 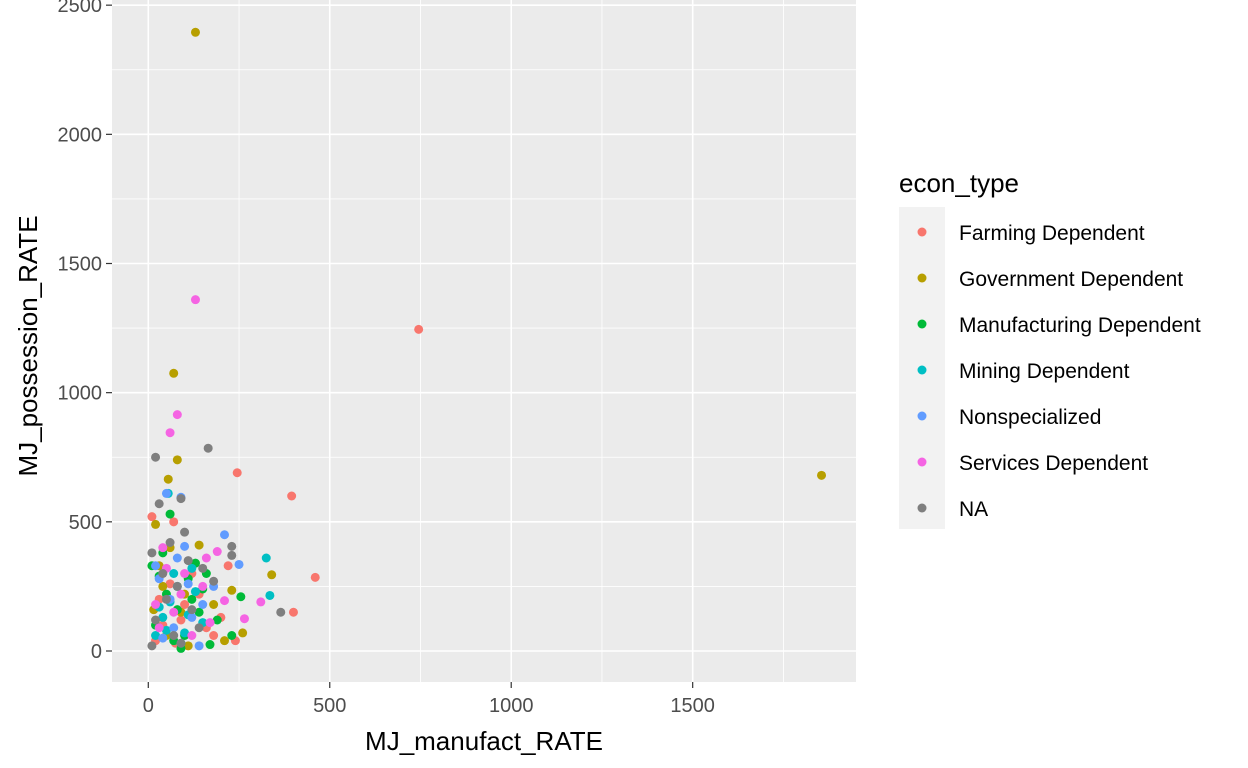 What do you see at coordinates (80, 8) in the screenshot?
I see `y-tick-label: 2500` at bounding box center [80, 8].